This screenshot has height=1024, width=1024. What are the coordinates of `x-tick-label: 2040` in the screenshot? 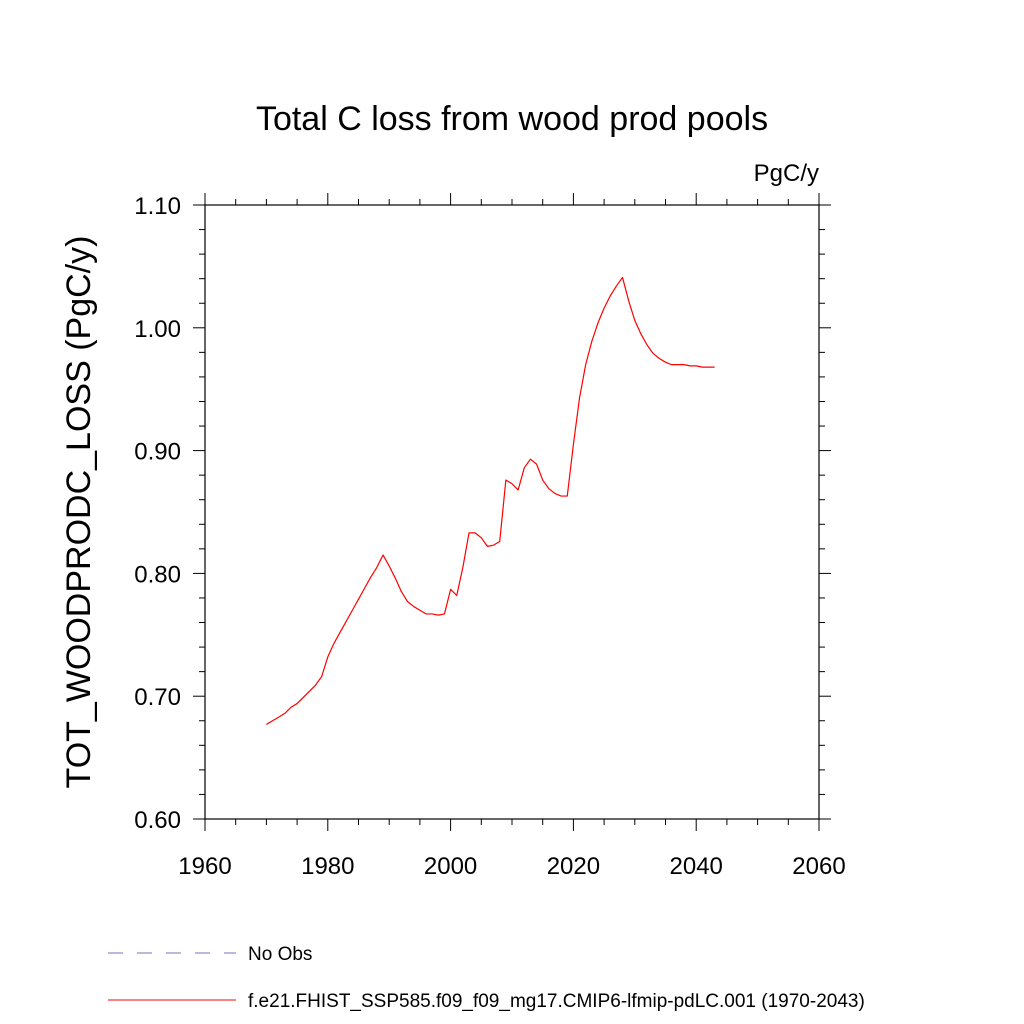 It's located at (696, 866).